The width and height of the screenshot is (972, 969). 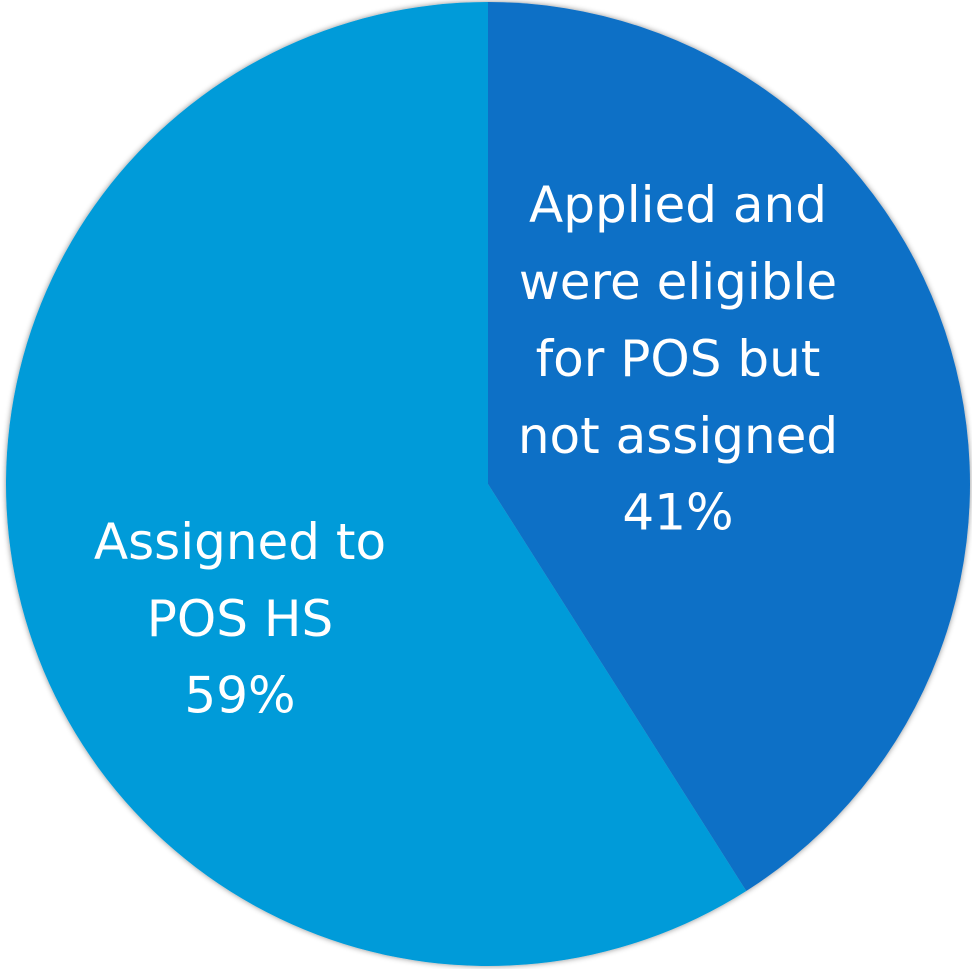 I want to click on slice-value-label: 59%, so click(x=239, y=696).